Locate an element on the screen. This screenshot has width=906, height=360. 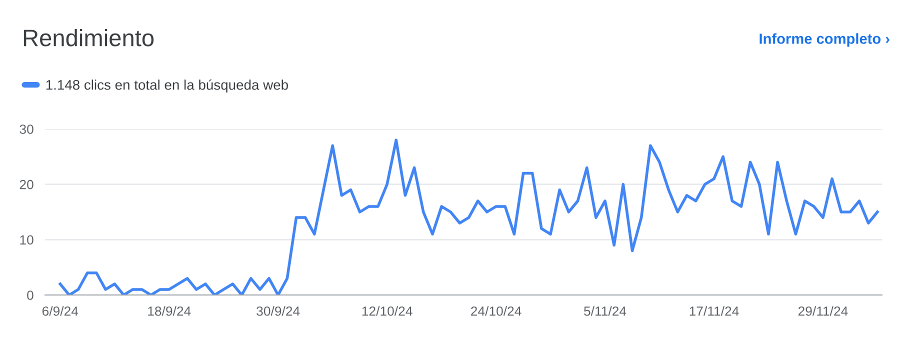
x-tick-label: 29/11/24 is located at coordinates (823, 311).